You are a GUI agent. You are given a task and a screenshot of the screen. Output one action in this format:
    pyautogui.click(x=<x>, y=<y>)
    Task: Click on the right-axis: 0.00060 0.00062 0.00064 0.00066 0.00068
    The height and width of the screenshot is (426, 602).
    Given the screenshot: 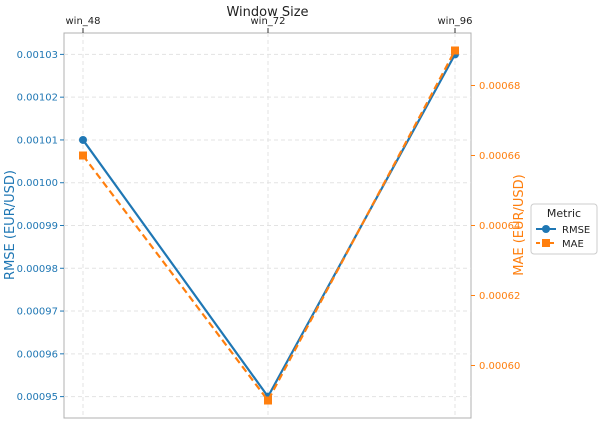 What is the action you would take?
    pyautogui.click(x=495, y=226)
    